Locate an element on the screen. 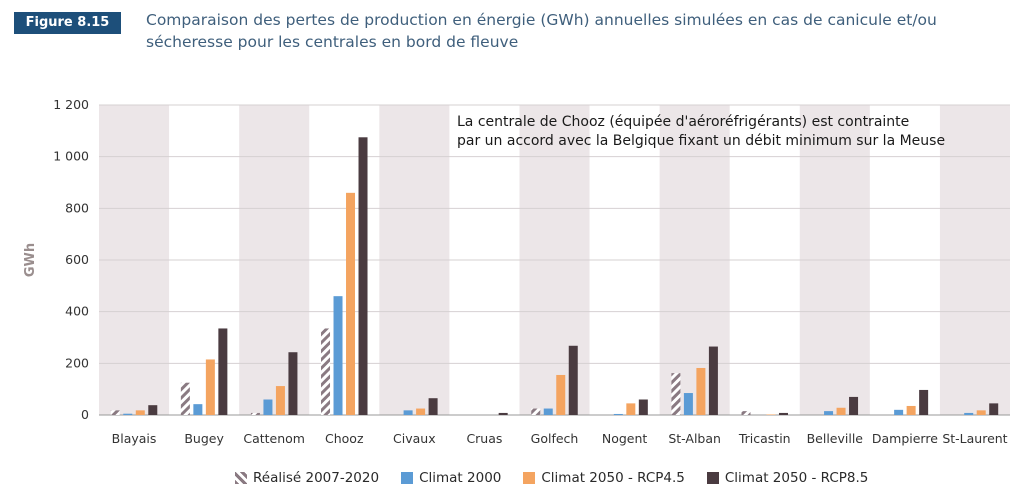  x-tick-label: Bugey is located at coordinates (204, 438).